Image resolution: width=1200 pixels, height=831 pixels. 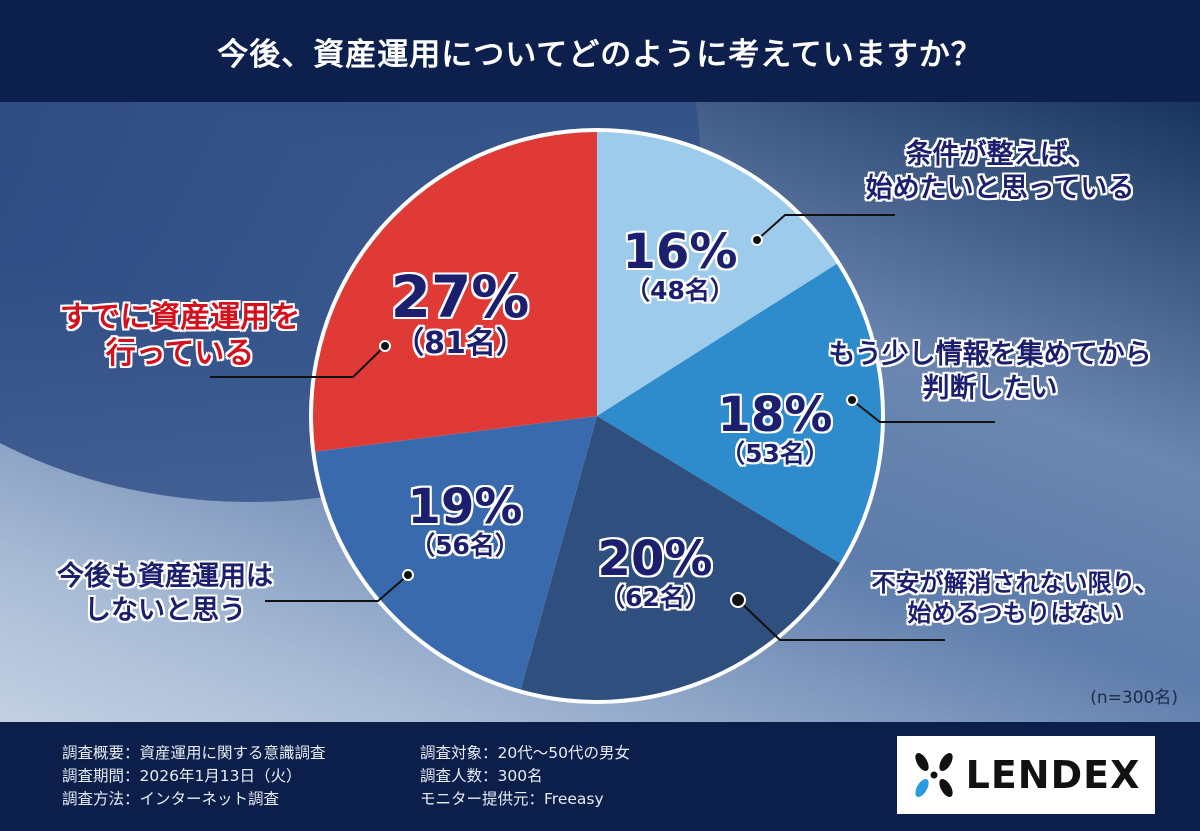 I want to click on category-label-3: 今後も資産運用は しないと思う, so click(x=165, y=593).